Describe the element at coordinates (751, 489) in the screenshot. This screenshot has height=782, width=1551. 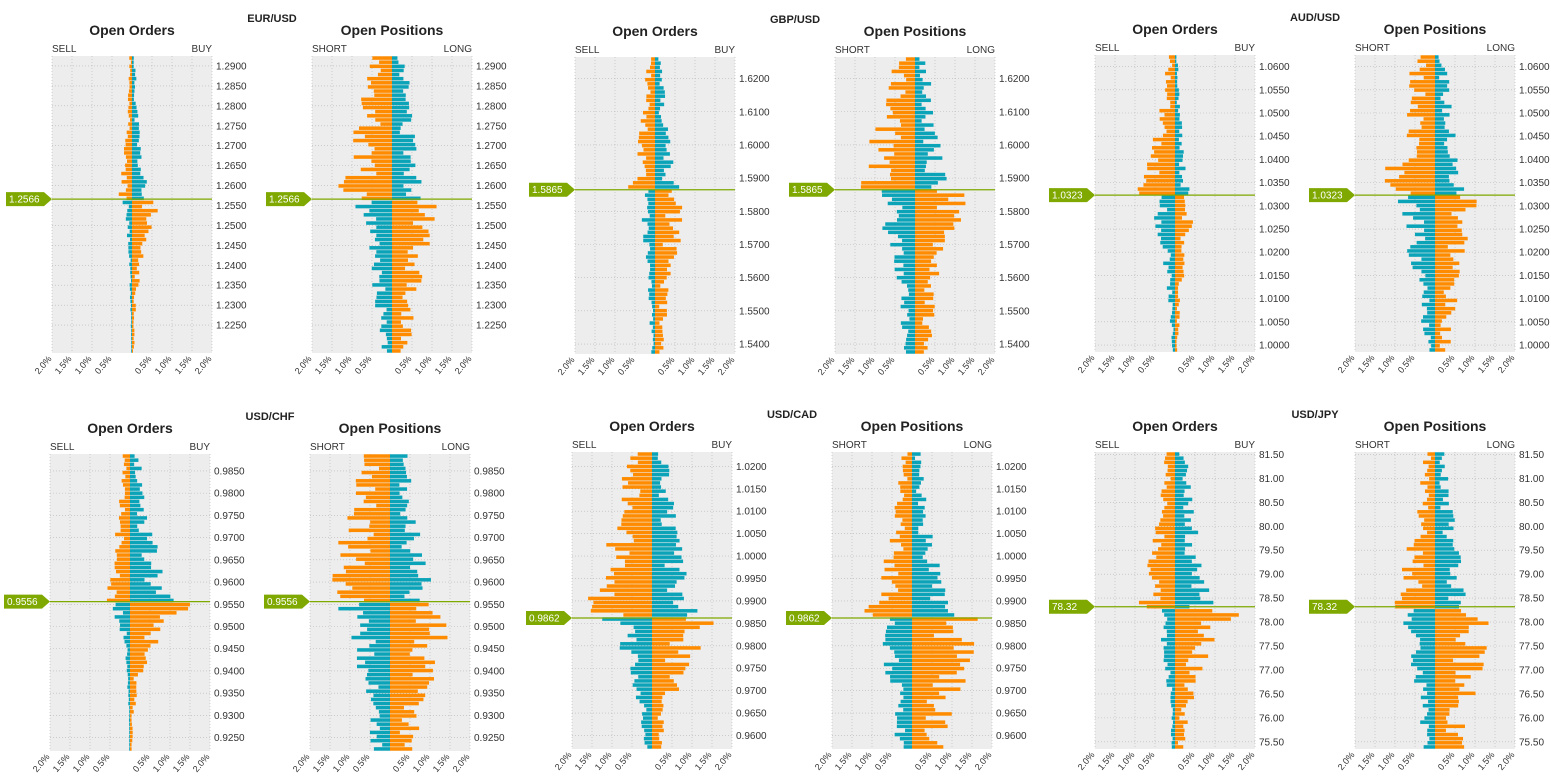
I see `y-tick-label: 1.0150` at that location.